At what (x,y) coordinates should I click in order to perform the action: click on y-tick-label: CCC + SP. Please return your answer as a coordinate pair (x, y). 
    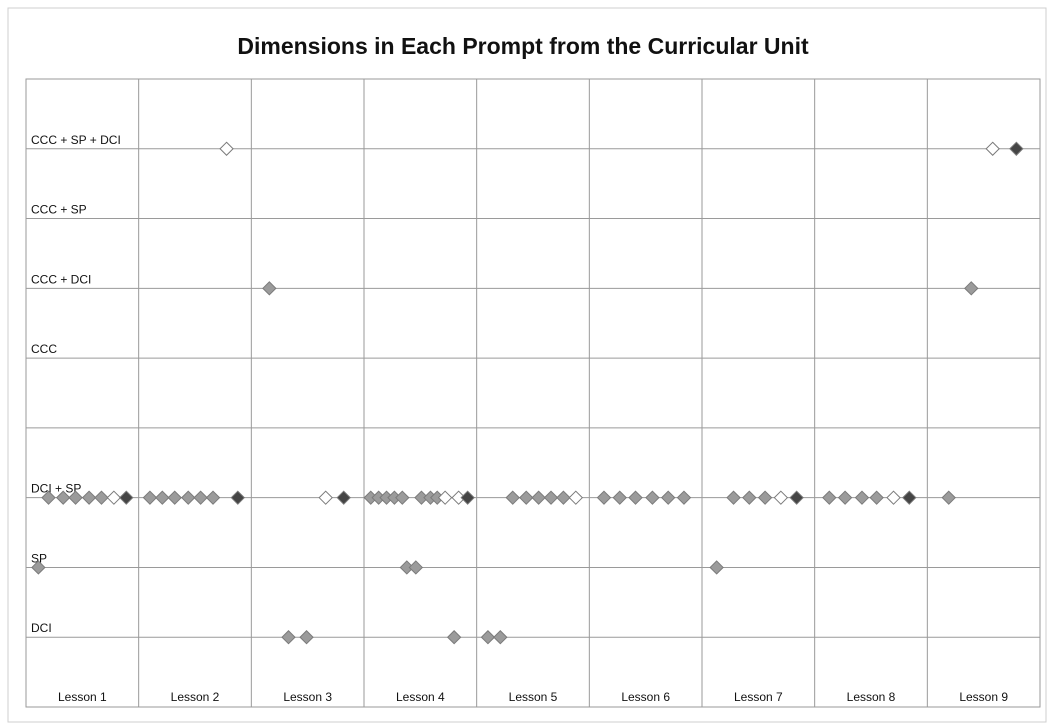
    Looking at the image, I should click on (59, 210).